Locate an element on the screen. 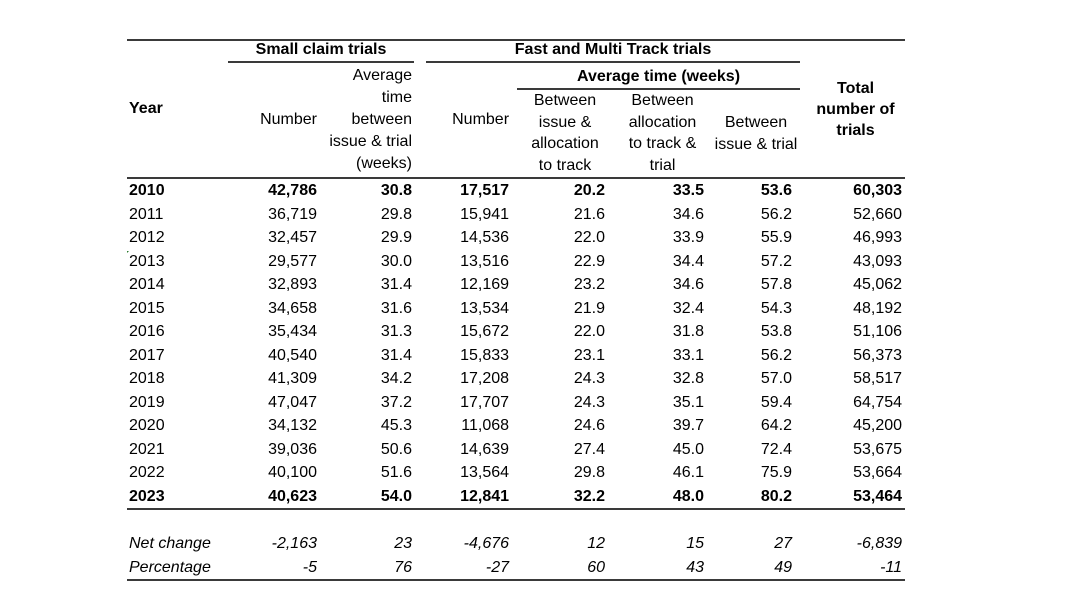 The width and height of the screenshot is (1080, 608). summary-label-cell: Net change is located at coordinates (170, 543).